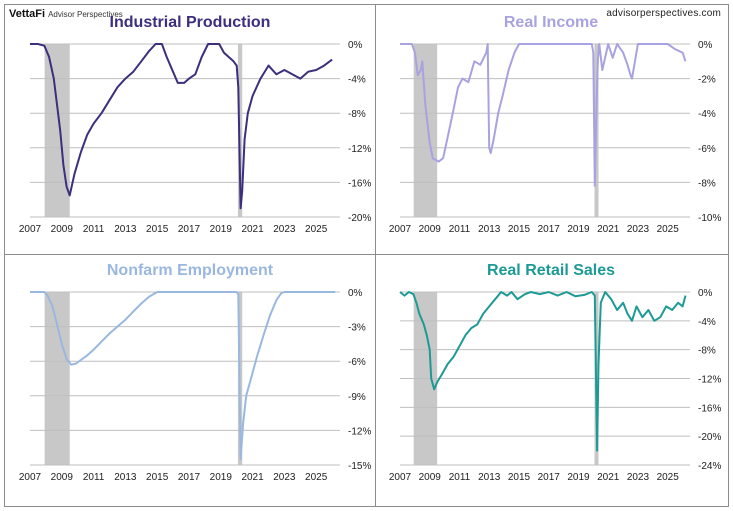 The height and width of the screenshot is (511, 733). What do you see at coordinates (190, 270) in the screenshot?
I see `chart-title: Nonfarm Employment` at bounding box center [190, 270].